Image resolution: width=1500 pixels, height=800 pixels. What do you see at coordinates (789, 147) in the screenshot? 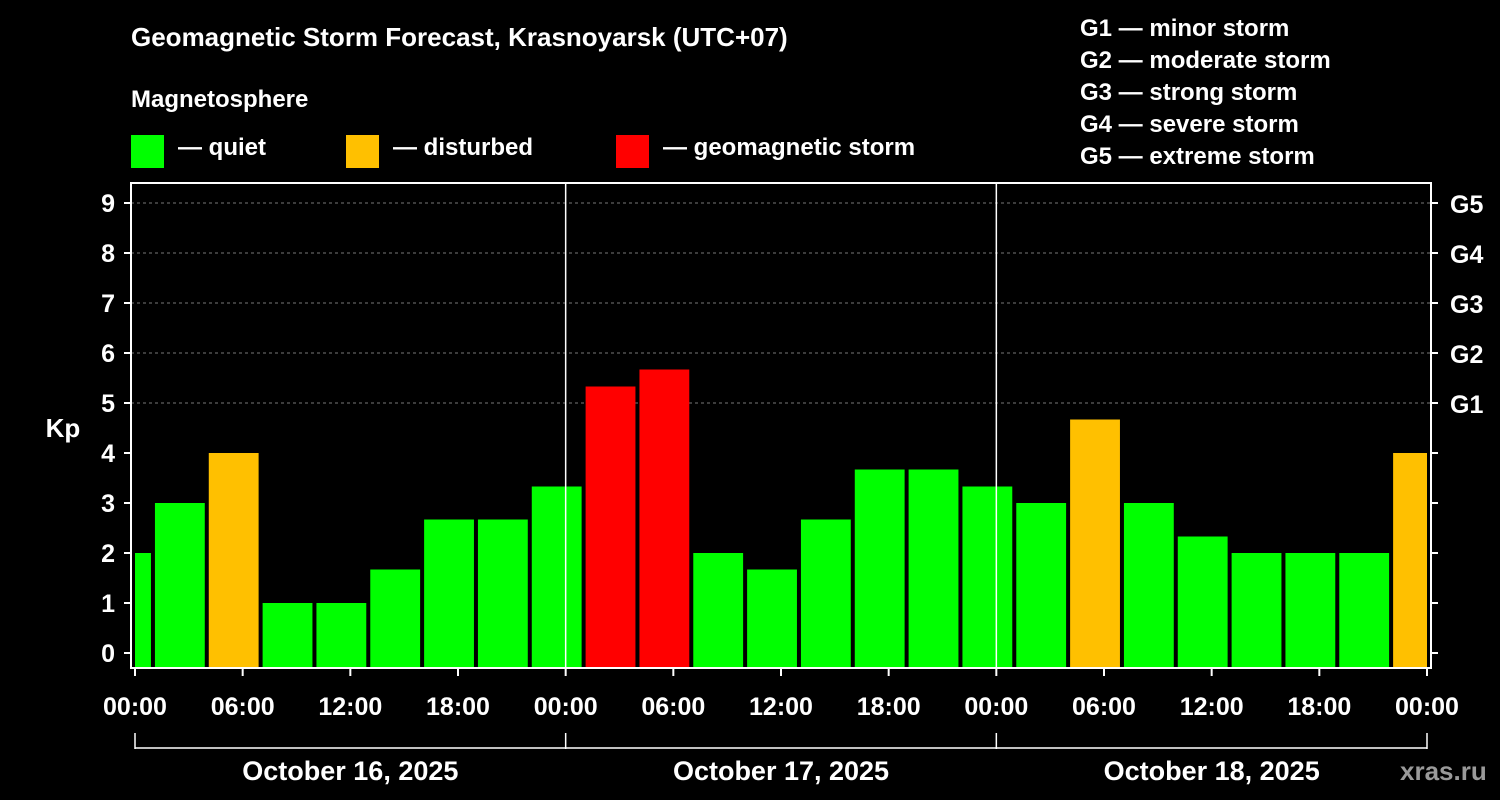
I see `legend-label-storm: — geomagnetic storm` at bounding box center [789, 147].